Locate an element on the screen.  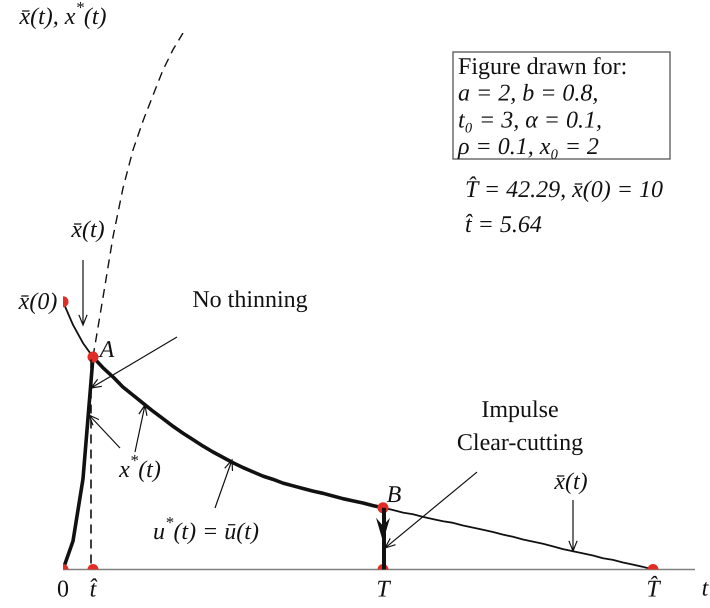
annotation: u$^{*}$(t) = ū(t) is located at coordinates (206, 529).